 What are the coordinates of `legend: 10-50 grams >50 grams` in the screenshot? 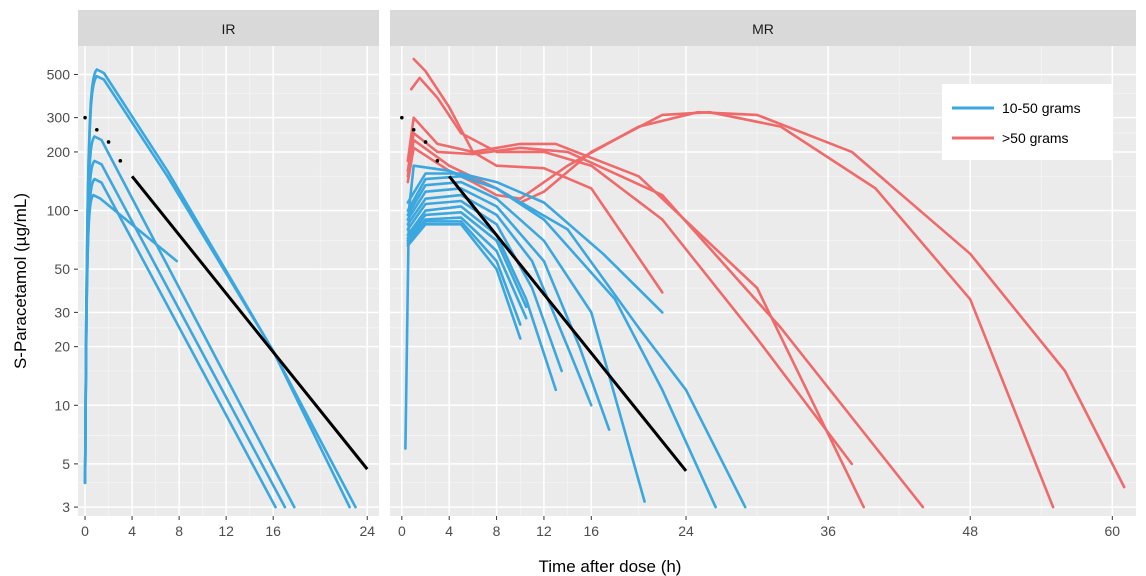 It's located at (1027, 122).